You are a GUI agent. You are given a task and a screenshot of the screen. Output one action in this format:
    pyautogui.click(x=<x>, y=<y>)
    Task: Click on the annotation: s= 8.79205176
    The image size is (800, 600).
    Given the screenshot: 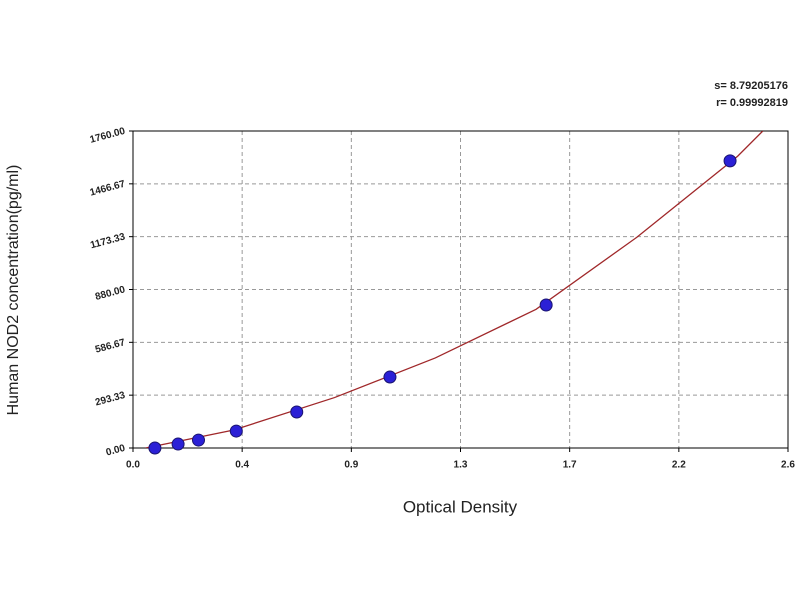 What is the action you would take?
    pyautogui.click(x=751, y=86)
    